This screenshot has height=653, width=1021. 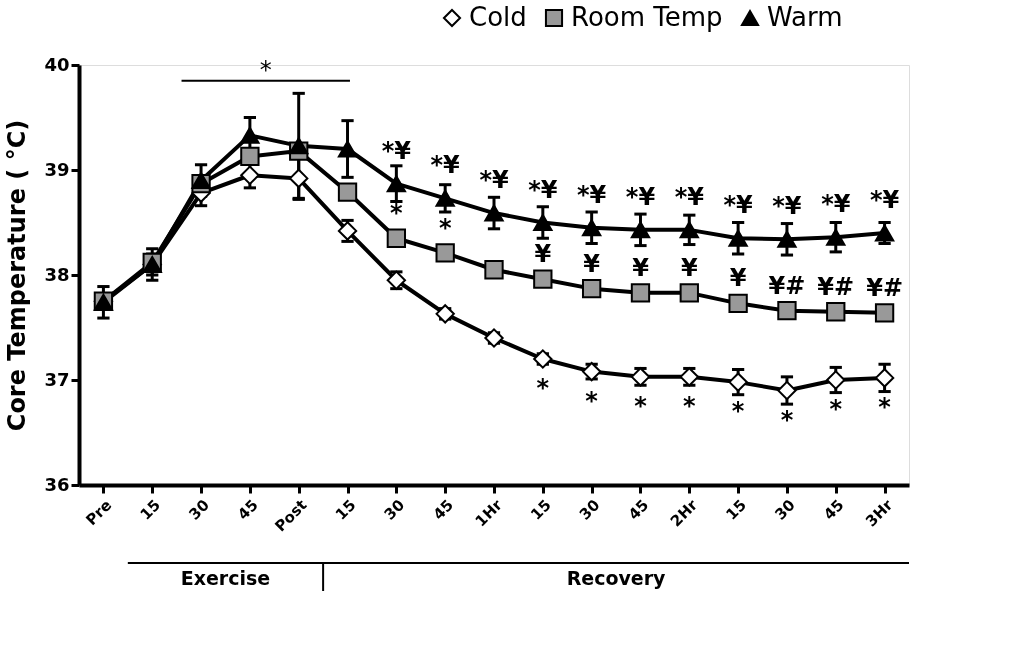 What do you see at coordinates (647, 17) in the screenshot?
I see `legend-label: Room Temp` at bounding box center [647, 17].